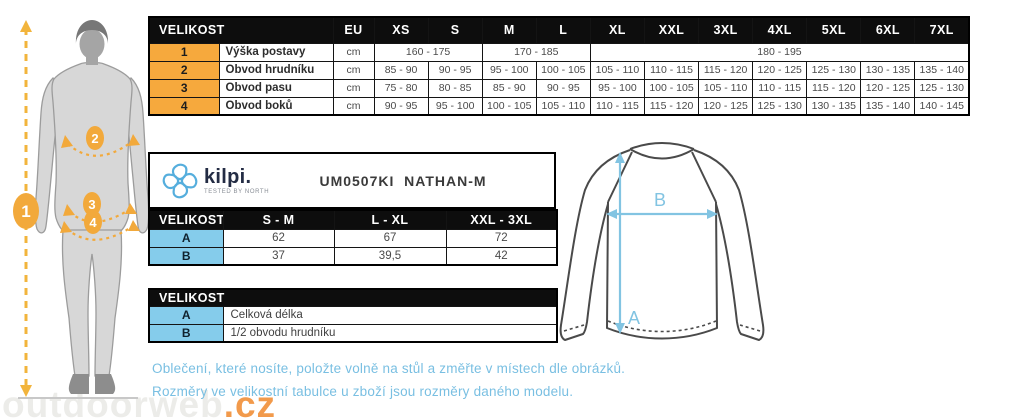 This screenshot has width=1024, height=419. What do you see at coordinates (276, 88) in the screenshot?
I see `row-label: Obvod pasu` at bounding box center [276, 88].